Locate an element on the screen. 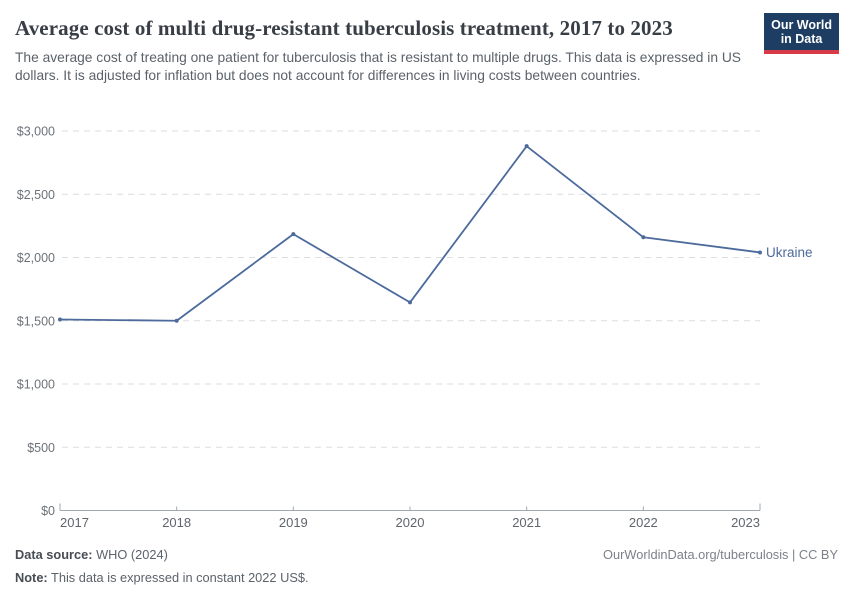 The image size is (850, 600). data-source-label: Data source: is located at coordinates (54, 554).